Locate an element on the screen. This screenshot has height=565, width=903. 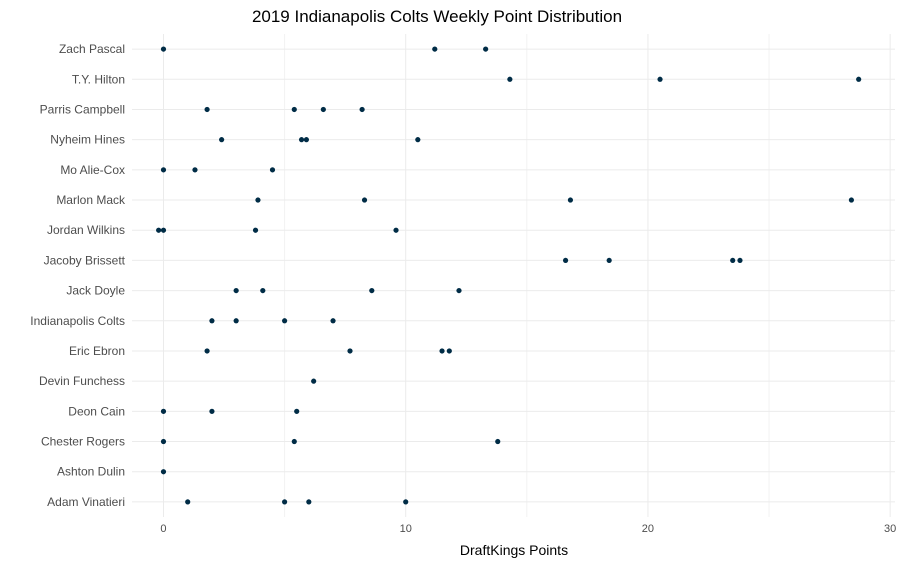
x-tick-label: 0 is located at coordinates (163, 529).